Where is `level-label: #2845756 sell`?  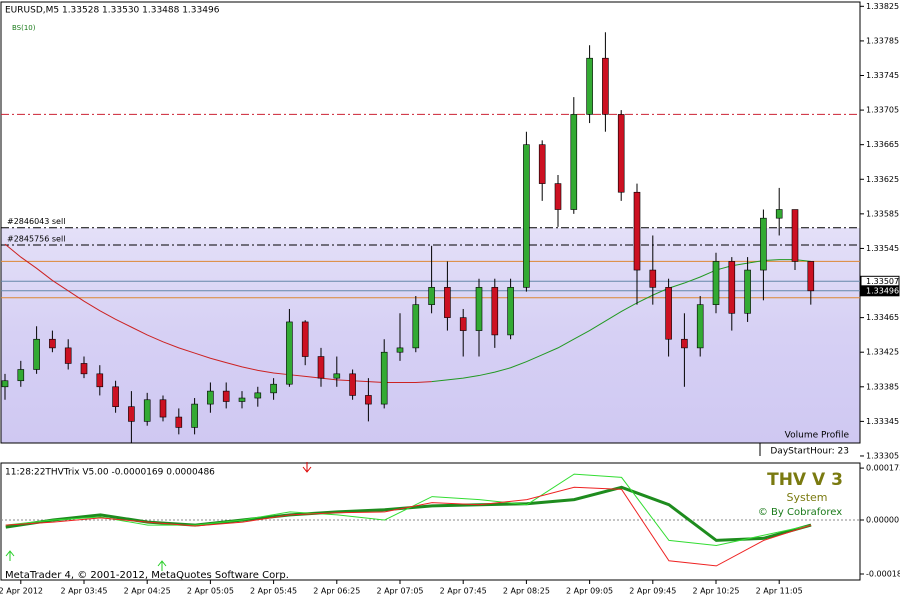 level-label: #2845756 sell is located at coordinates (36, 238).